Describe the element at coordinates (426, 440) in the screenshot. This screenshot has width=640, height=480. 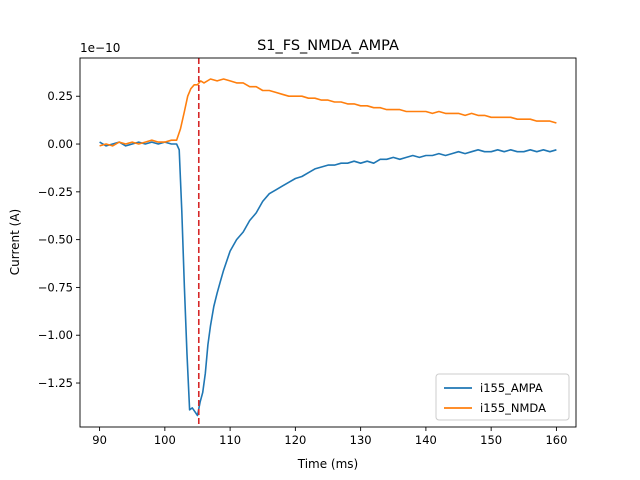
I see `x-tick-label: 140` at that location.